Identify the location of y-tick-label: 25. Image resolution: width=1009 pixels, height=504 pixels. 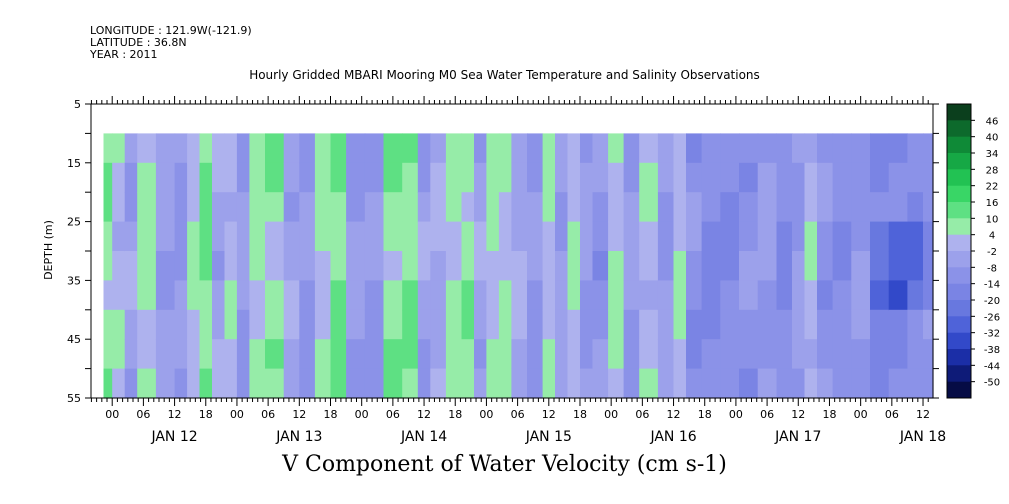
(74, 222).